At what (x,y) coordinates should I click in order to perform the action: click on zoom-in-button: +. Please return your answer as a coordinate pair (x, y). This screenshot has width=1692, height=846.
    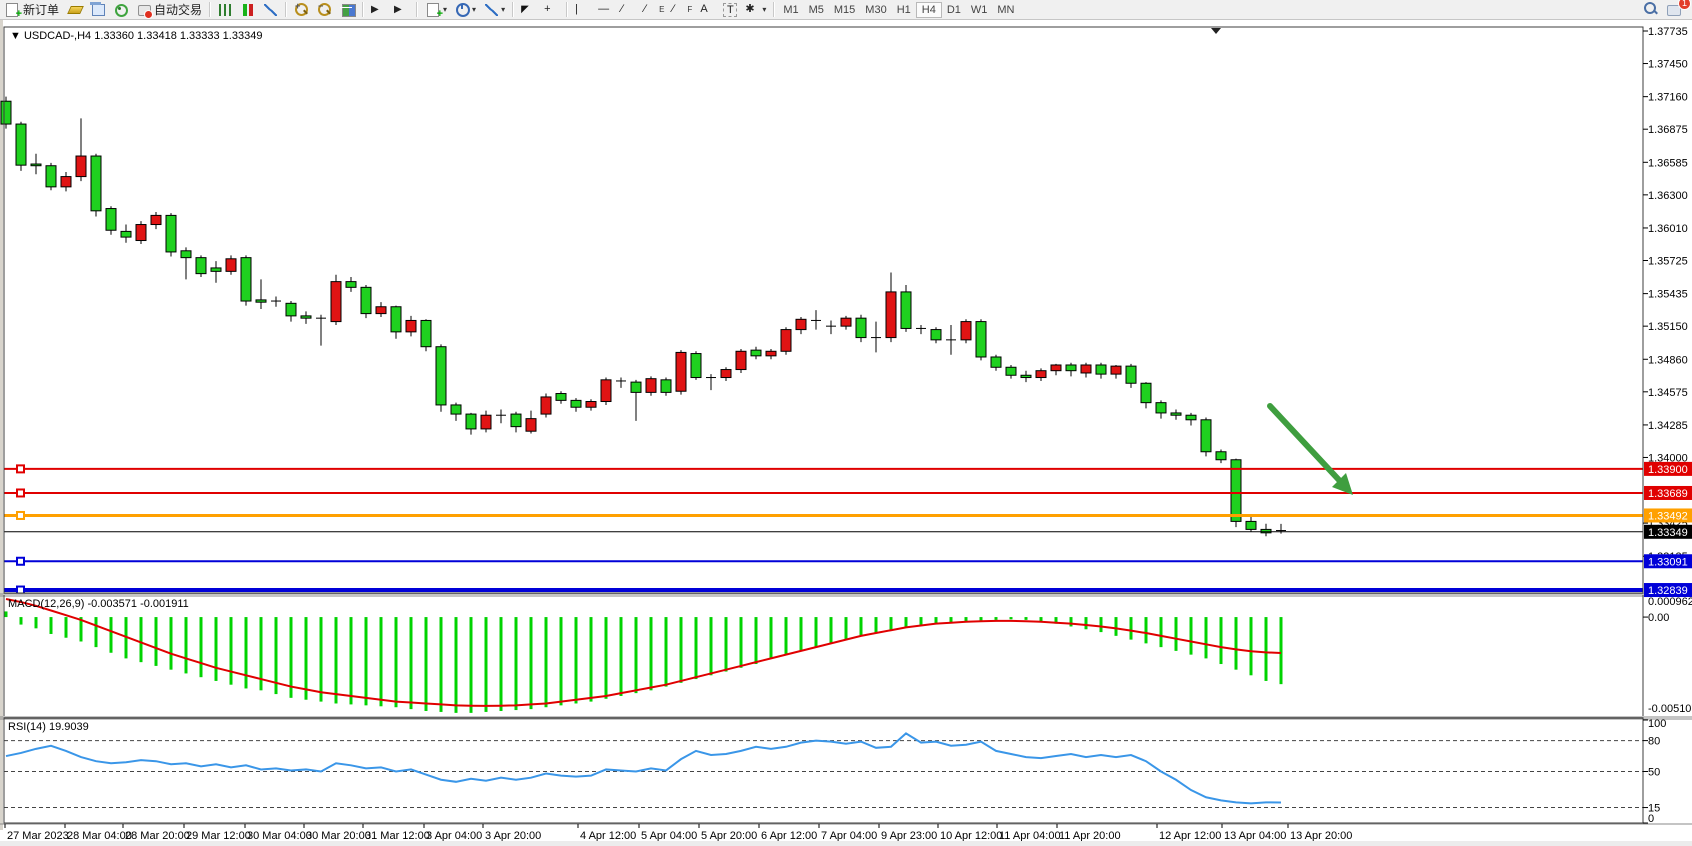
    Looking at the image, I should click on (301, 9).